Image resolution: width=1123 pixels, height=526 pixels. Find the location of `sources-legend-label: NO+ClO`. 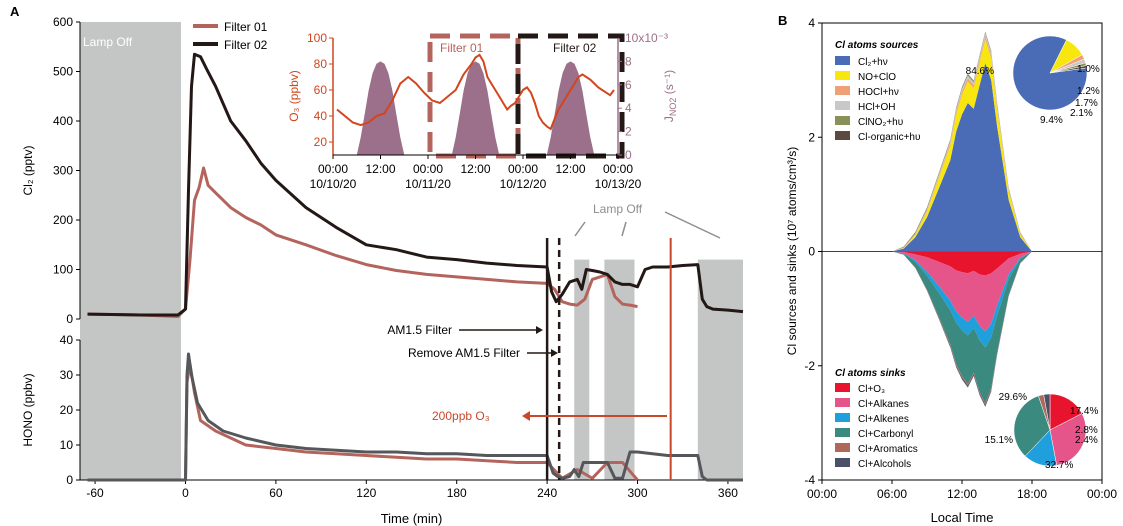

sources-legend-label: NO+ClO is located at coordinates (877, 77).